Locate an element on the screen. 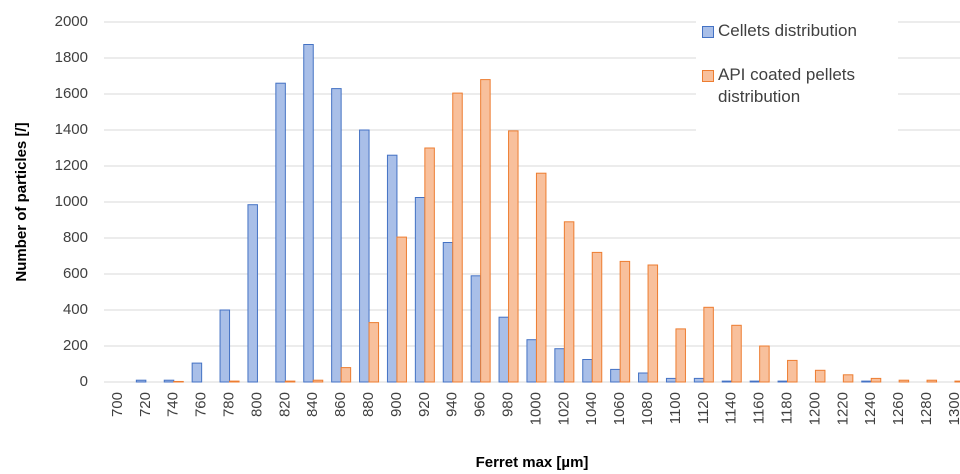 The image size is (960, 474). x-tick-label: 1220 is located at coordinates (842, 408).